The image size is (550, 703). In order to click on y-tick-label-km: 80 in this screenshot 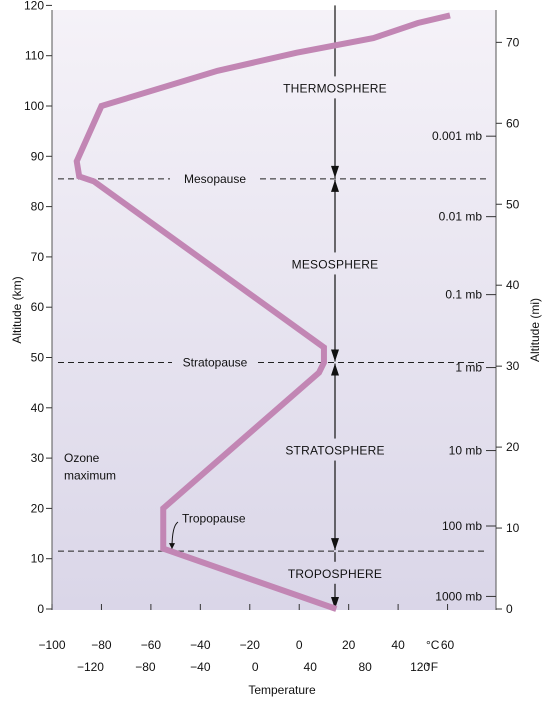, I will do `click(38, 207)`.